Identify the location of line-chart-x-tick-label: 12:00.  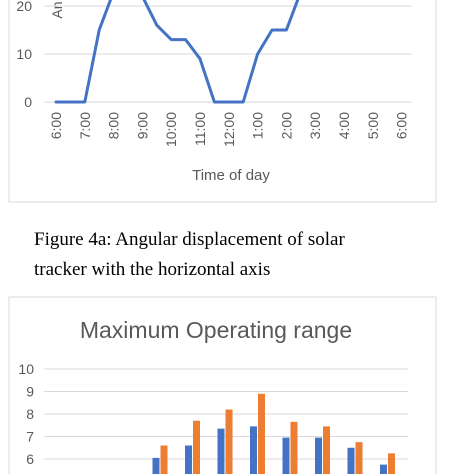
(229, 129).